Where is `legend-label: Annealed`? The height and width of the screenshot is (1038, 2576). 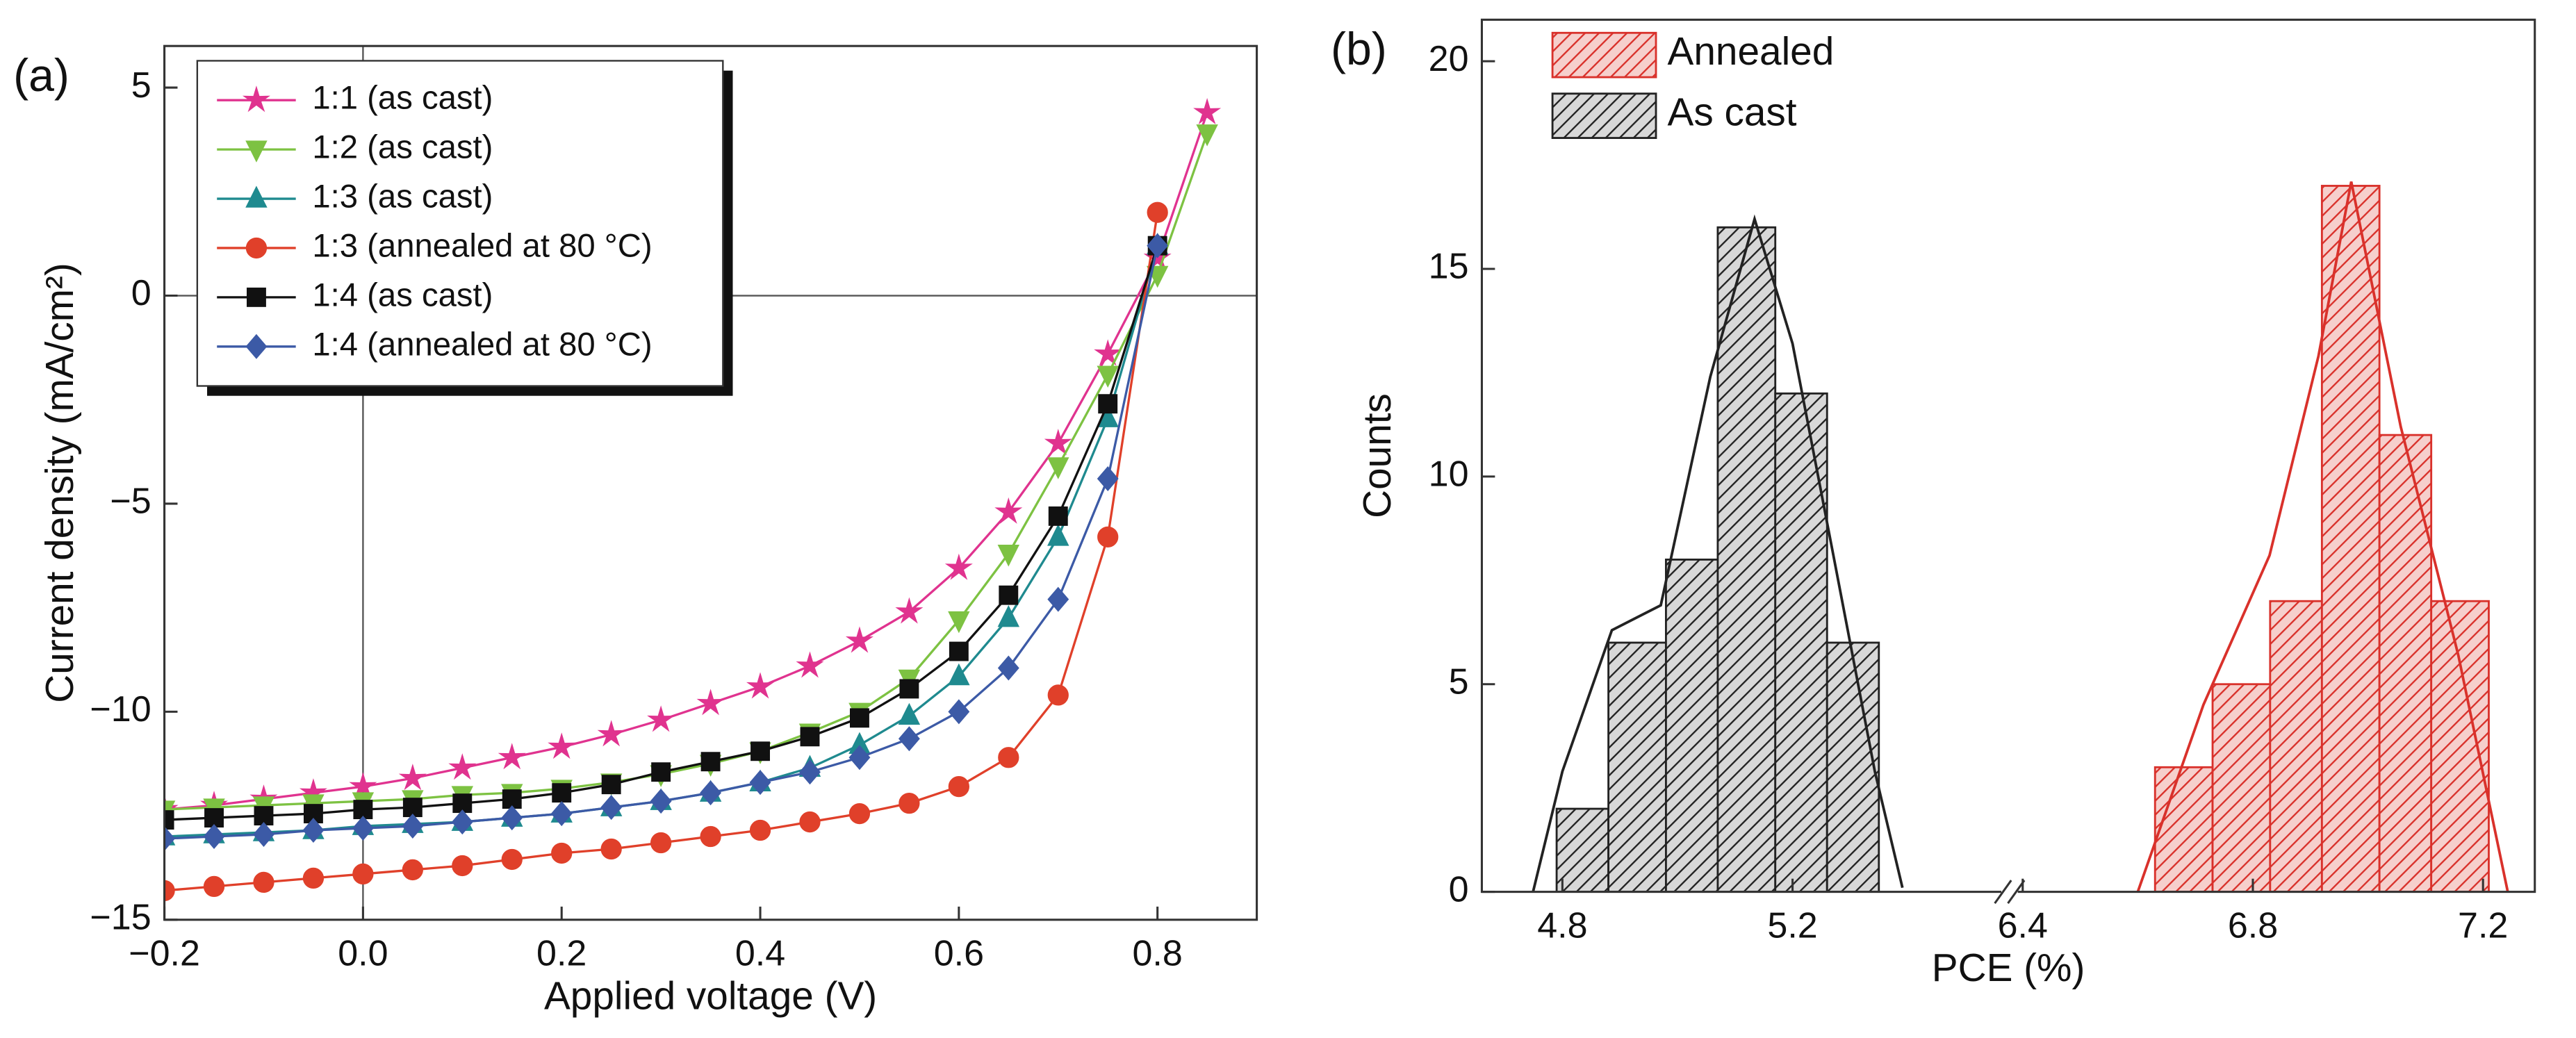
legend-label: Annealed is located at coordinates (1751, 52).